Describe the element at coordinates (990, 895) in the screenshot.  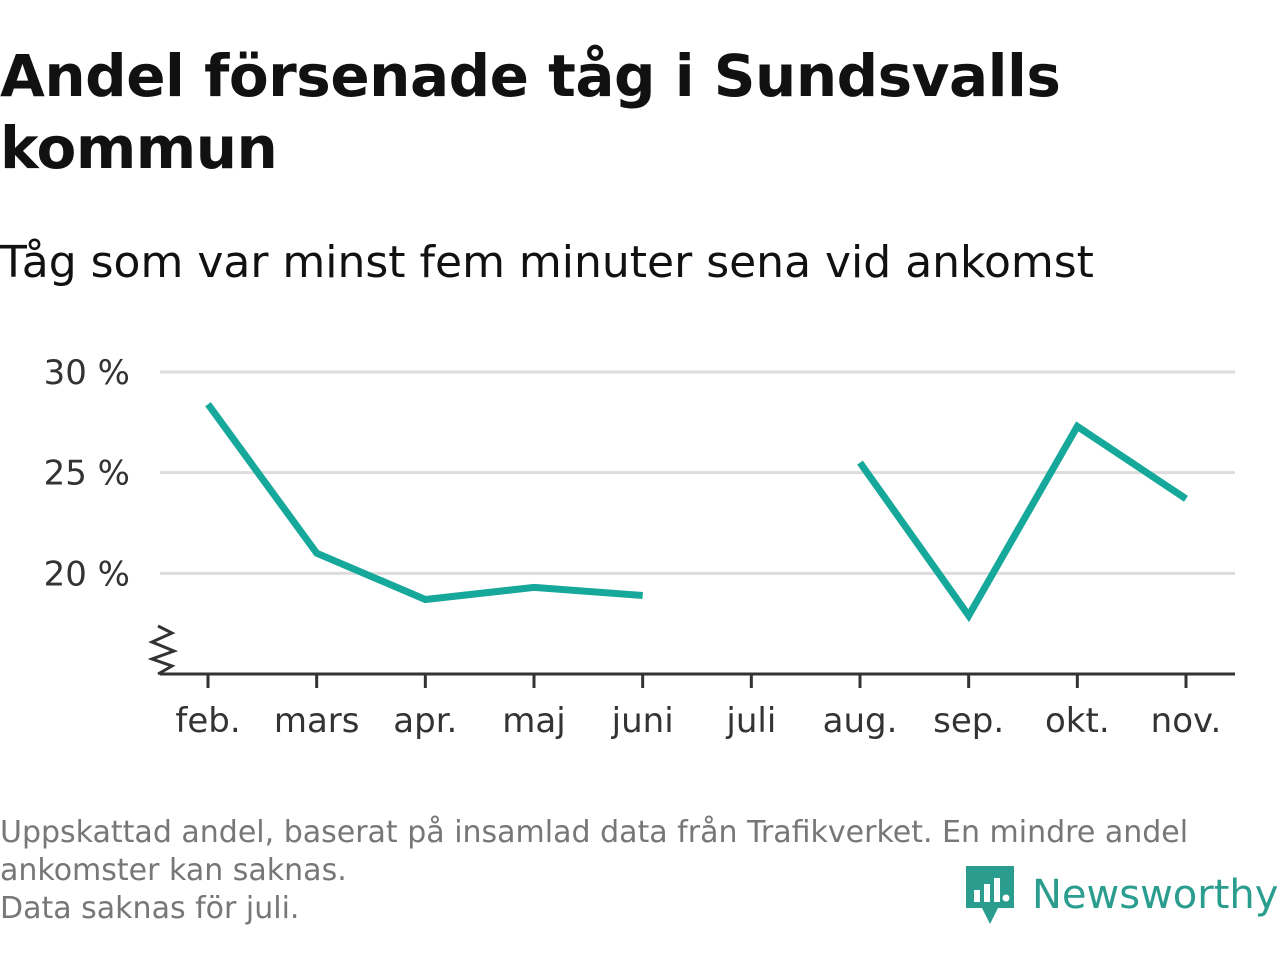
I see `newsworthy-logo-icon` at that location.